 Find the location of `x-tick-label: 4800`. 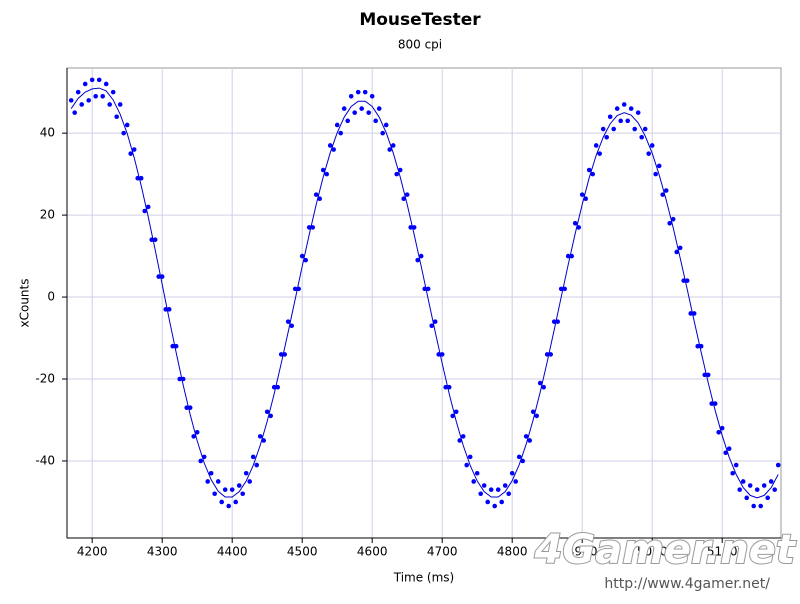

x-tick-label: 4800 is located at coordinates (512, 552).